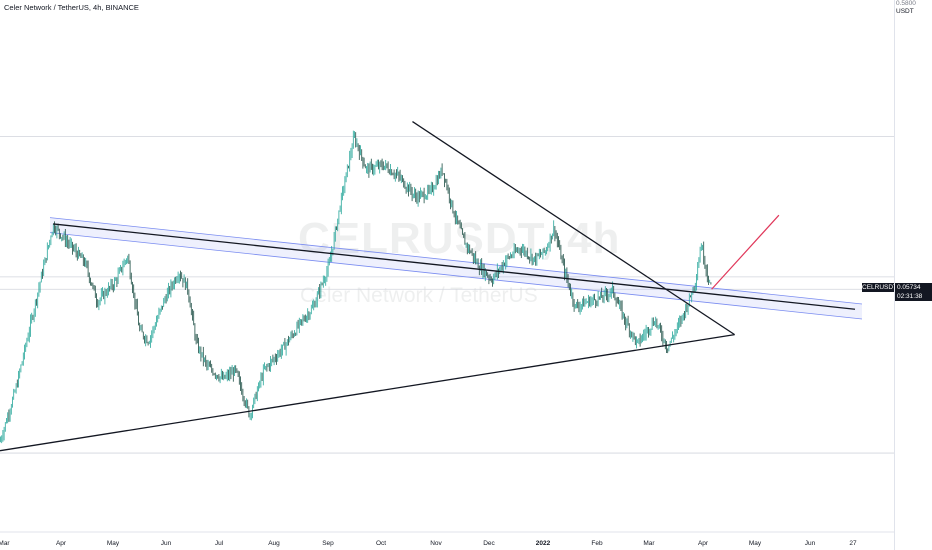 This screenshot has height=550, width=932. I want to click on countdown-tag: 02:31:38, so click(897, 296).